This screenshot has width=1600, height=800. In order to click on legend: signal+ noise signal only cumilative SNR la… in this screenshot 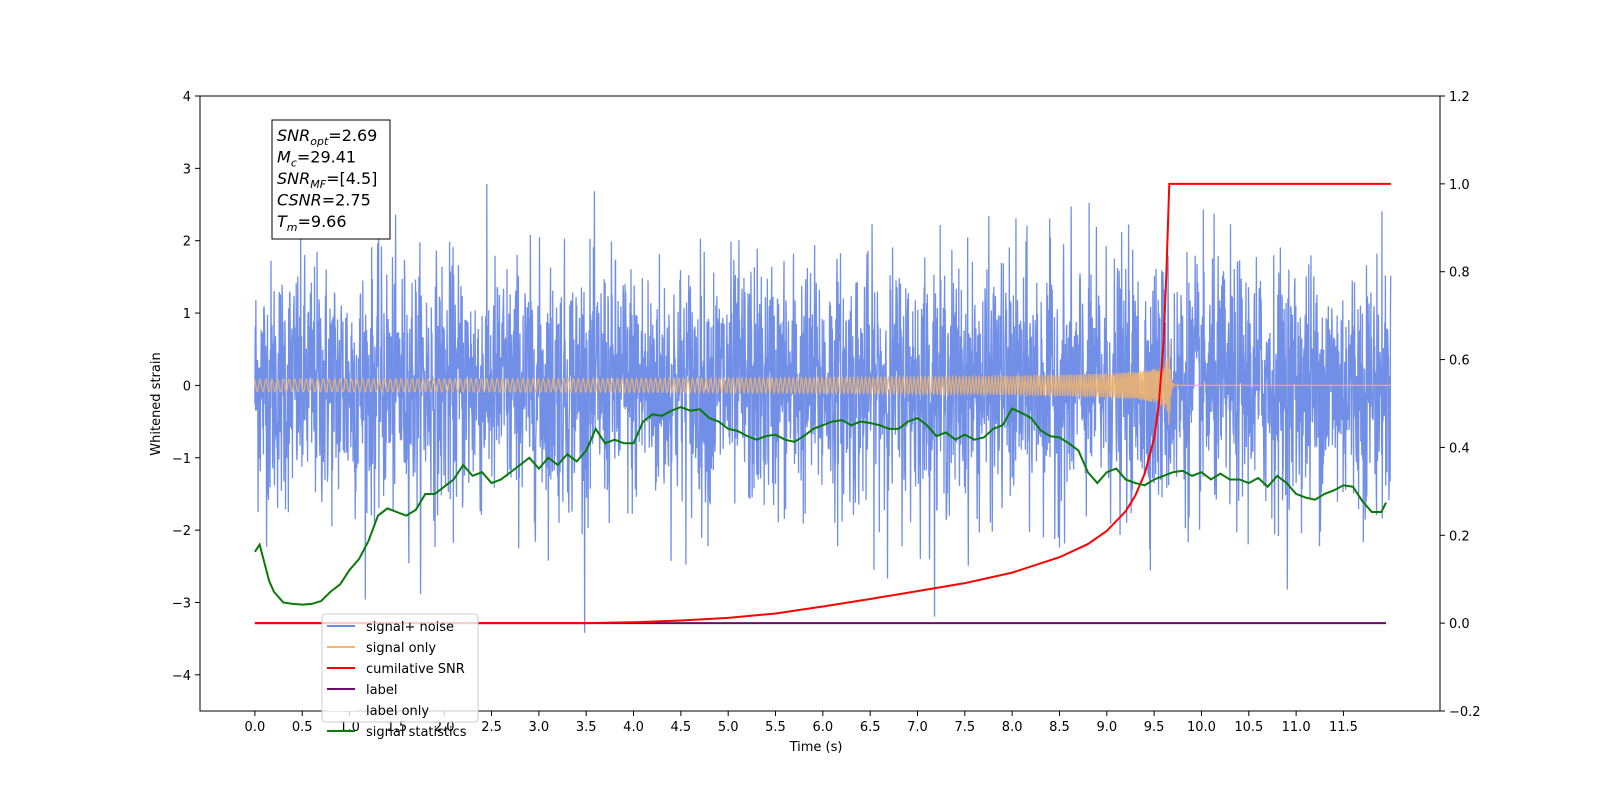, I will do `click(400, 676)`.